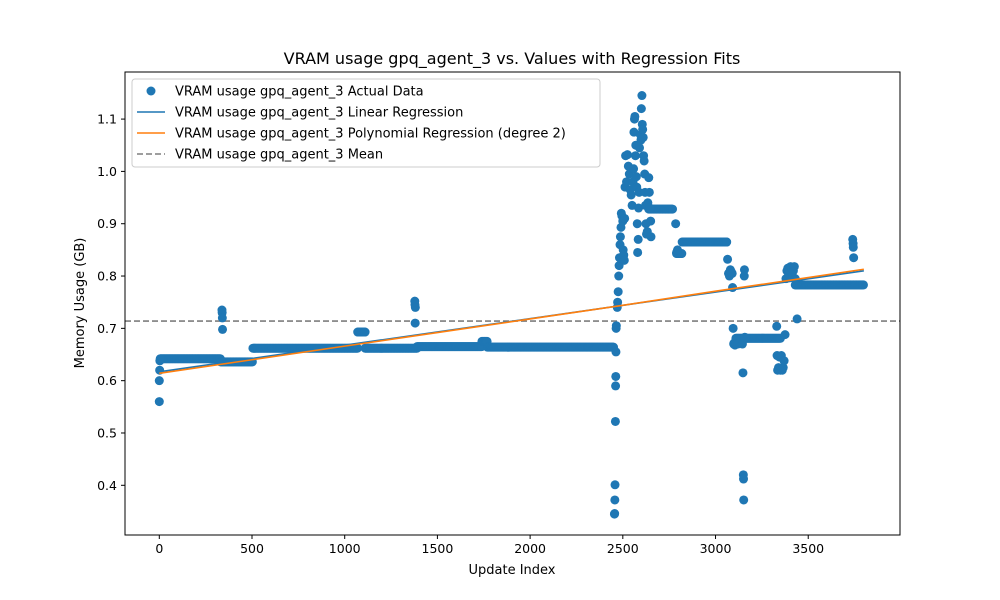 This screenshot has height=600, width=1000. Describe the element at coordinates (107, 171) in the screenshot. I see `y-tick-label: 1.0` at that location.